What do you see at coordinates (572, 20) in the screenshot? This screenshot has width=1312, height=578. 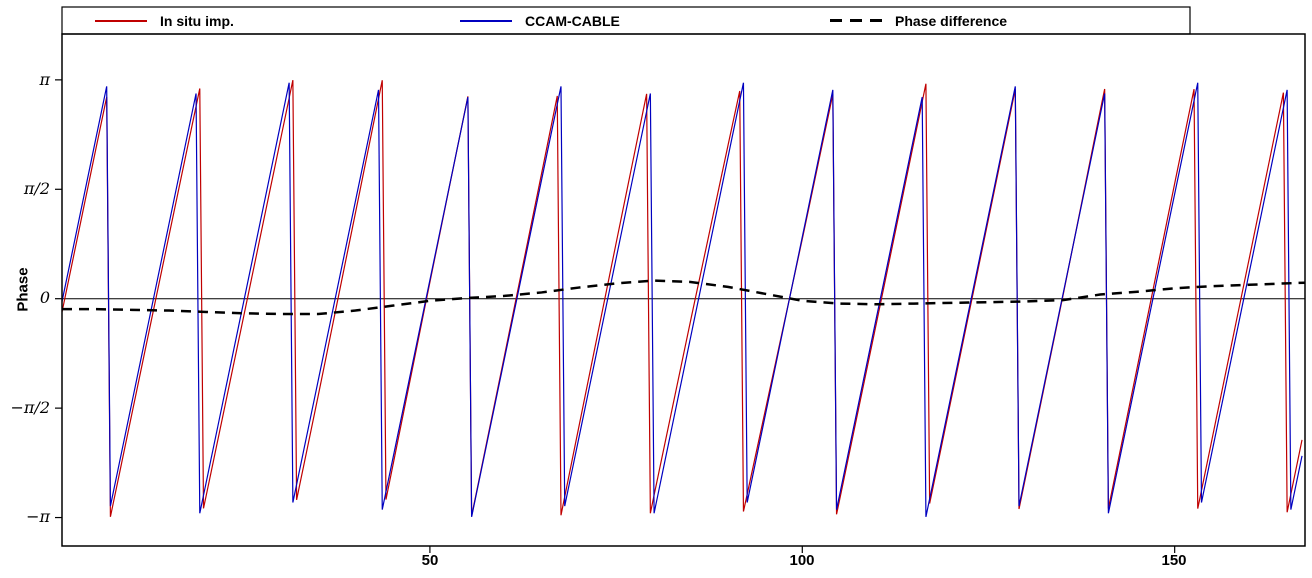 I see `legend-label: CCAM-CABLE` at bounding box center [572, 20].